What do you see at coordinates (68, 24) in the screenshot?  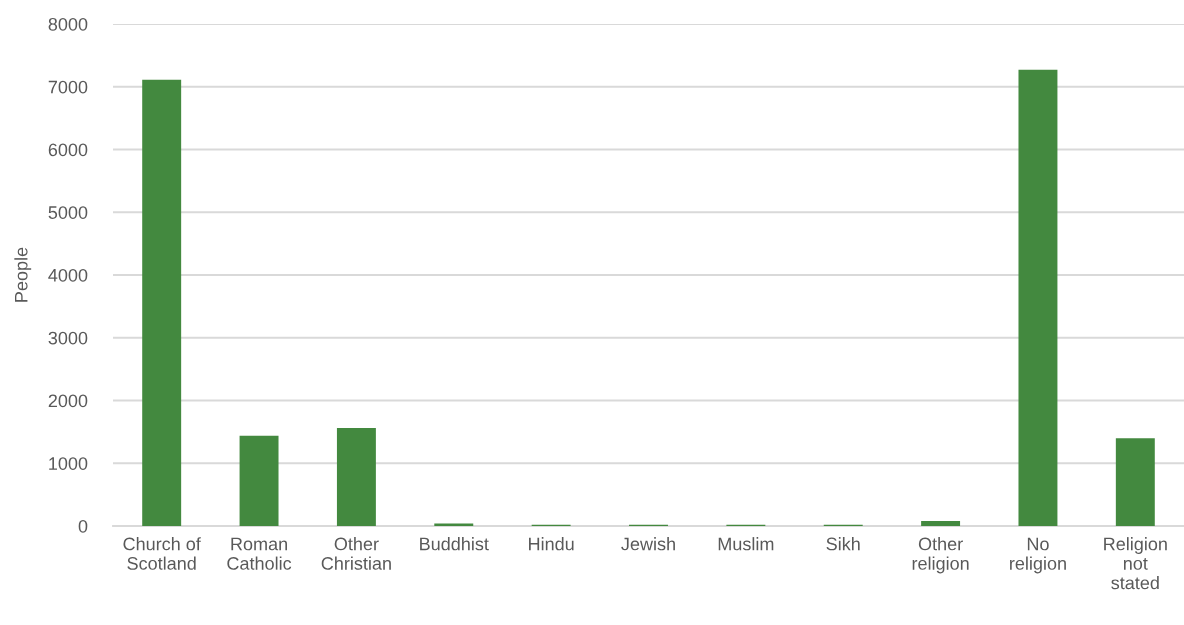 I see `y-tick-label: 8000` at bounding box center [68, 24].